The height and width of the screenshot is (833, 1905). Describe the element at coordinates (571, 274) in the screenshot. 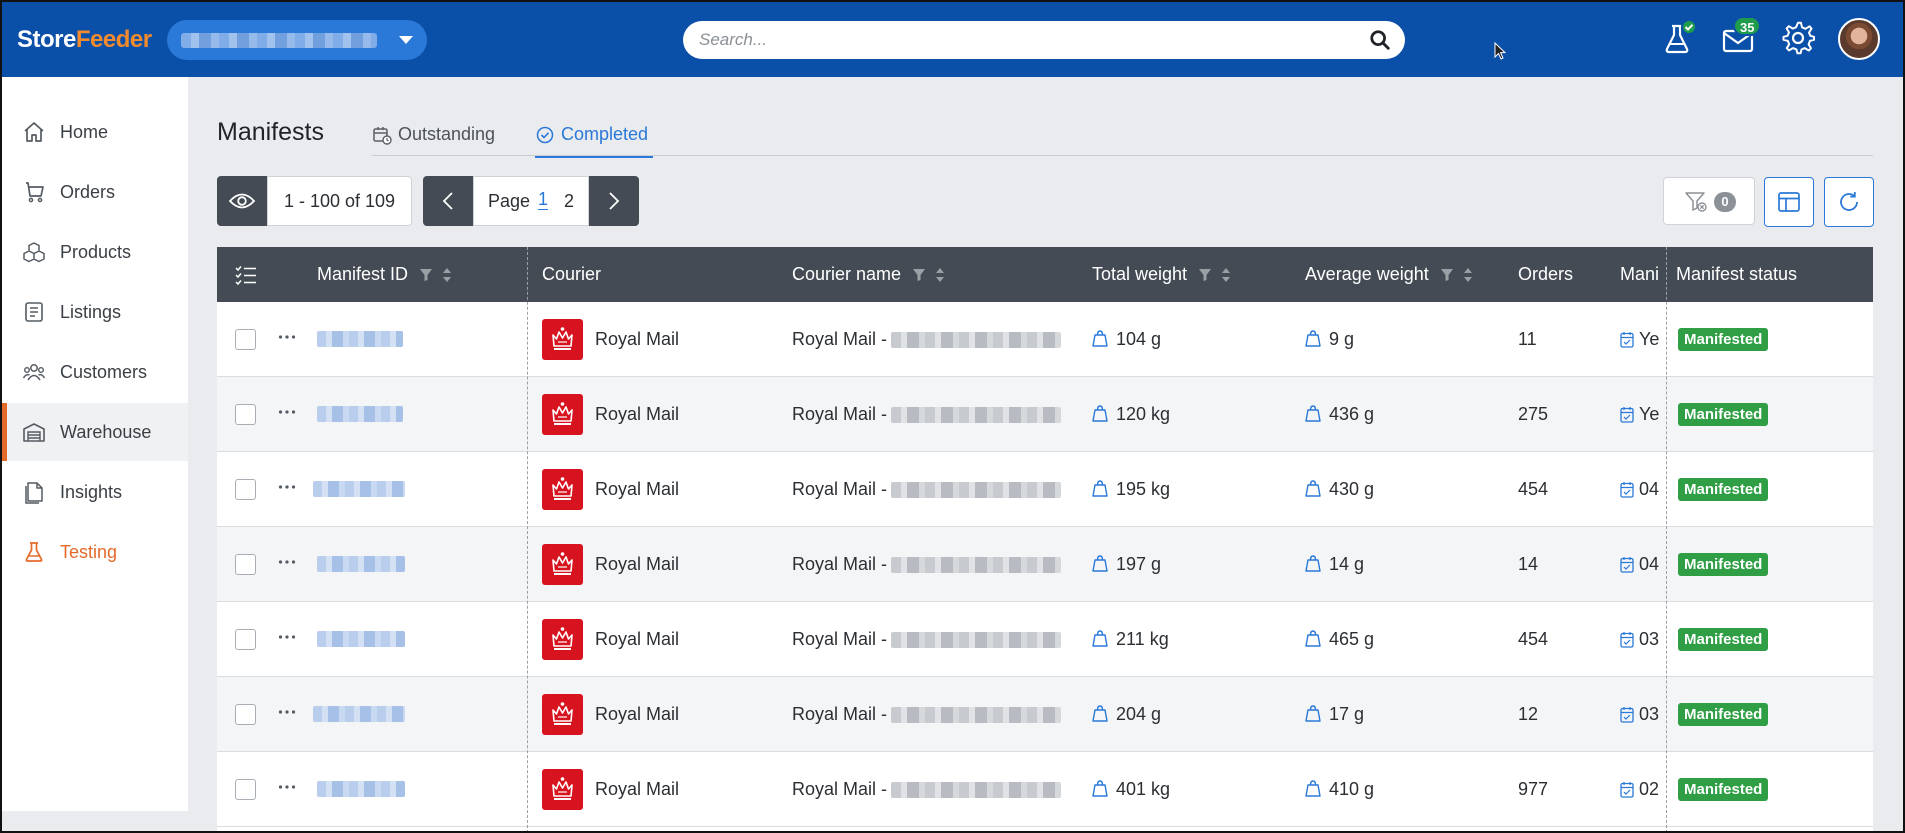

I see `column-header-courier: Courier` at that location.